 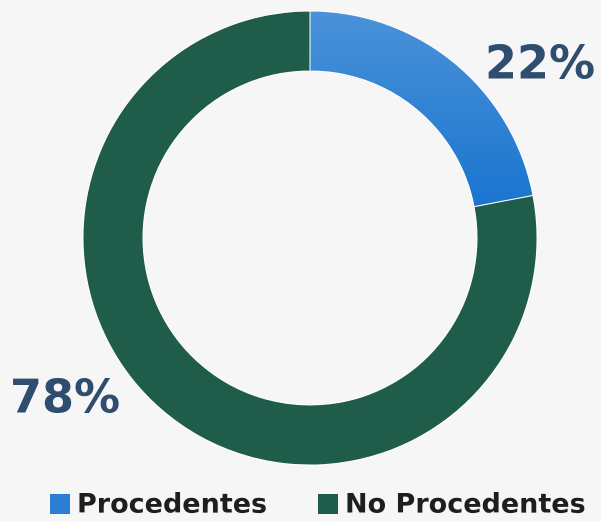 What do you see at coordinates (465, 504) in the screenshot?
I see `legend-label: No Procedentes` at bounding box center [465, 504].